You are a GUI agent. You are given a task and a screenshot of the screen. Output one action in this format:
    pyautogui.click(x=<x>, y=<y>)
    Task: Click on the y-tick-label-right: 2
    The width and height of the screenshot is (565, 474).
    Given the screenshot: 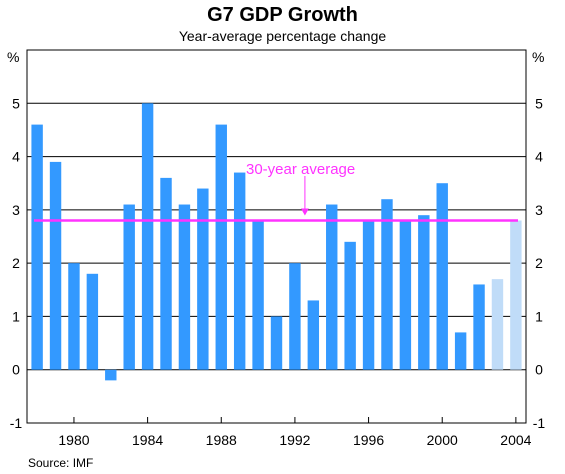 What is the action you would take?
    pyautogui.click(x=539, y=263)
    